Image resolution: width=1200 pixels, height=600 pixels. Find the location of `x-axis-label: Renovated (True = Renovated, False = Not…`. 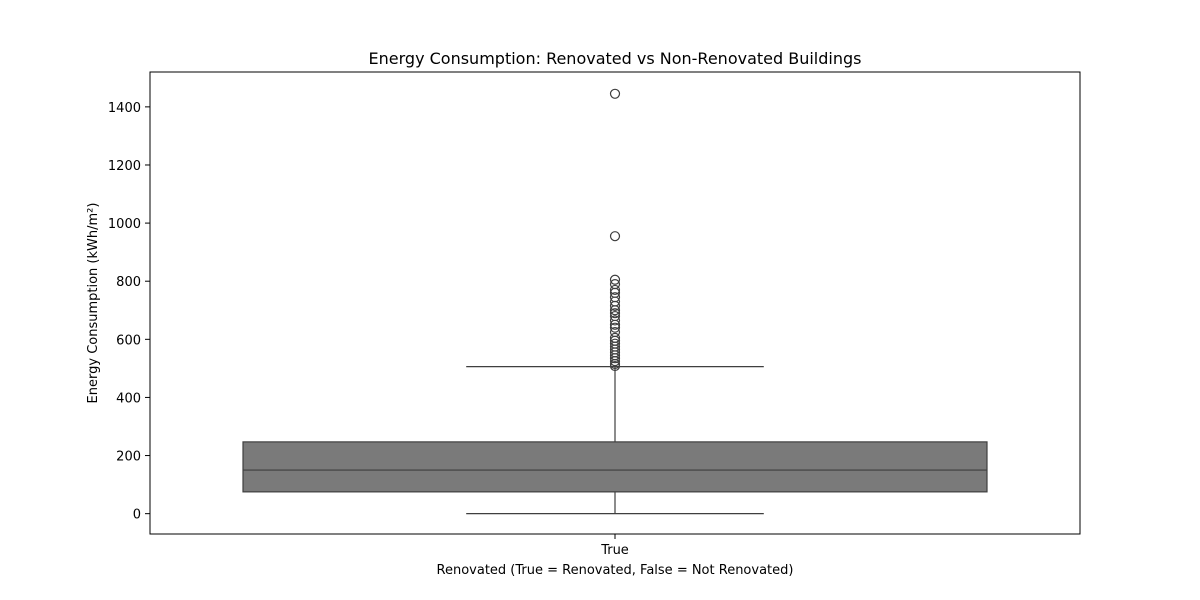

x-axis-label: Renovated (True = Renovated, False = Not… is located at coordinates (615, 570).